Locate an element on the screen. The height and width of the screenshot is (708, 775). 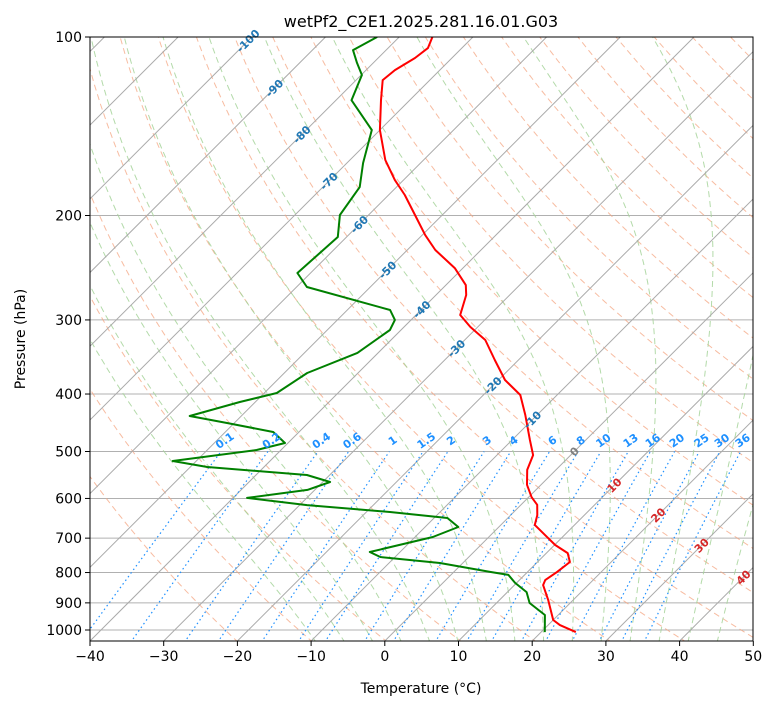
x-axis-label: Temperature (°C) is located at coordinates (421, 689).